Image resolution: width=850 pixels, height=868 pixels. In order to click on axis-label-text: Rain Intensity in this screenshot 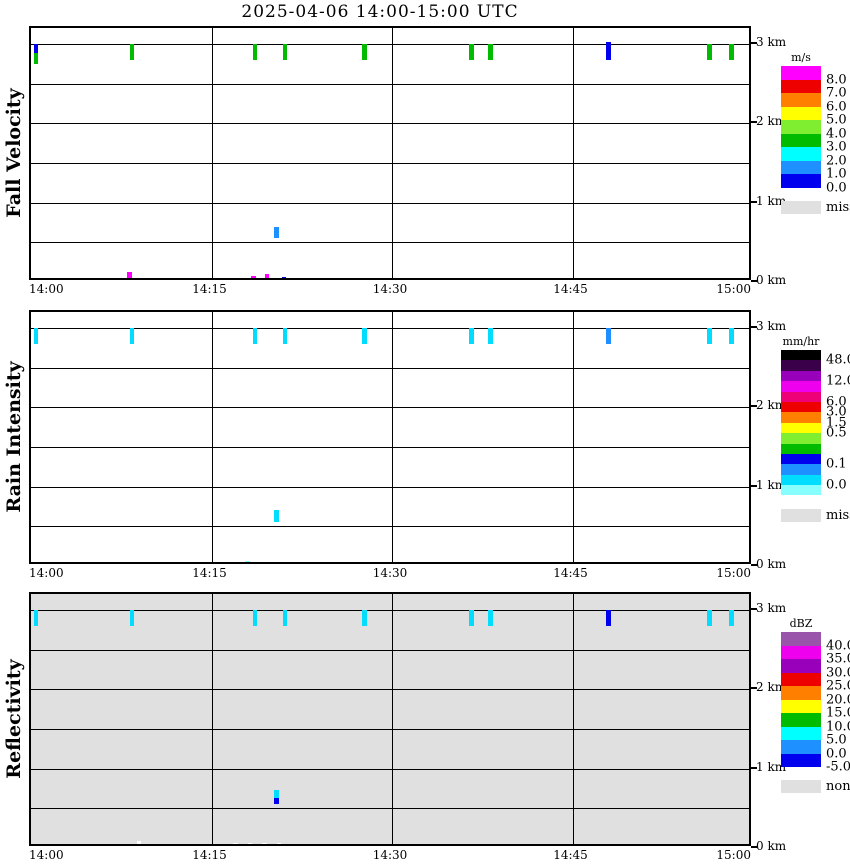, I will do `click(14, 437)`.